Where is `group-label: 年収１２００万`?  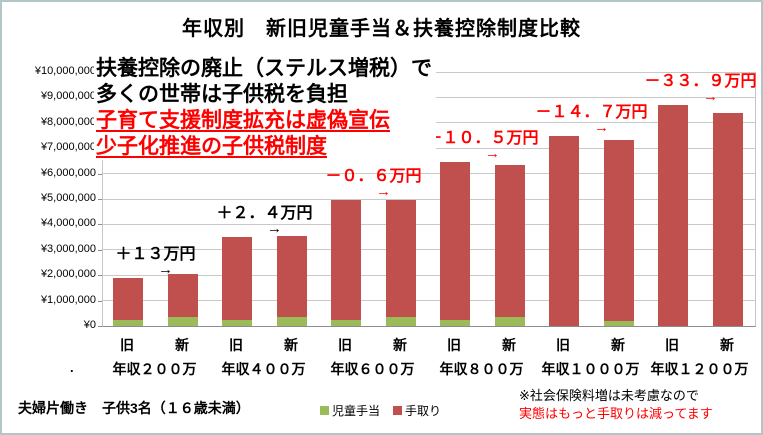 group-label: 年収１２００万 is located at coordinates (699, 369).